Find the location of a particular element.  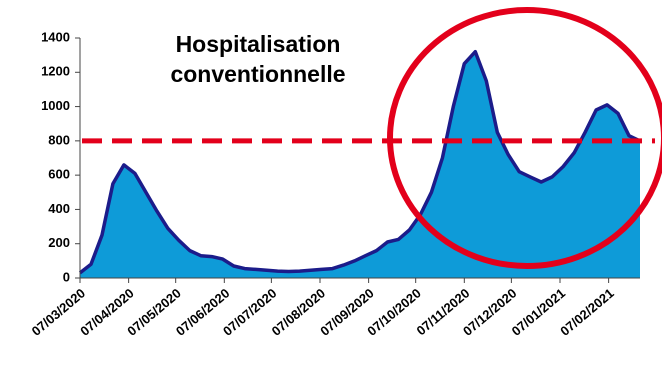

y-tick-label: 600 is located at coordinates (59, 174).